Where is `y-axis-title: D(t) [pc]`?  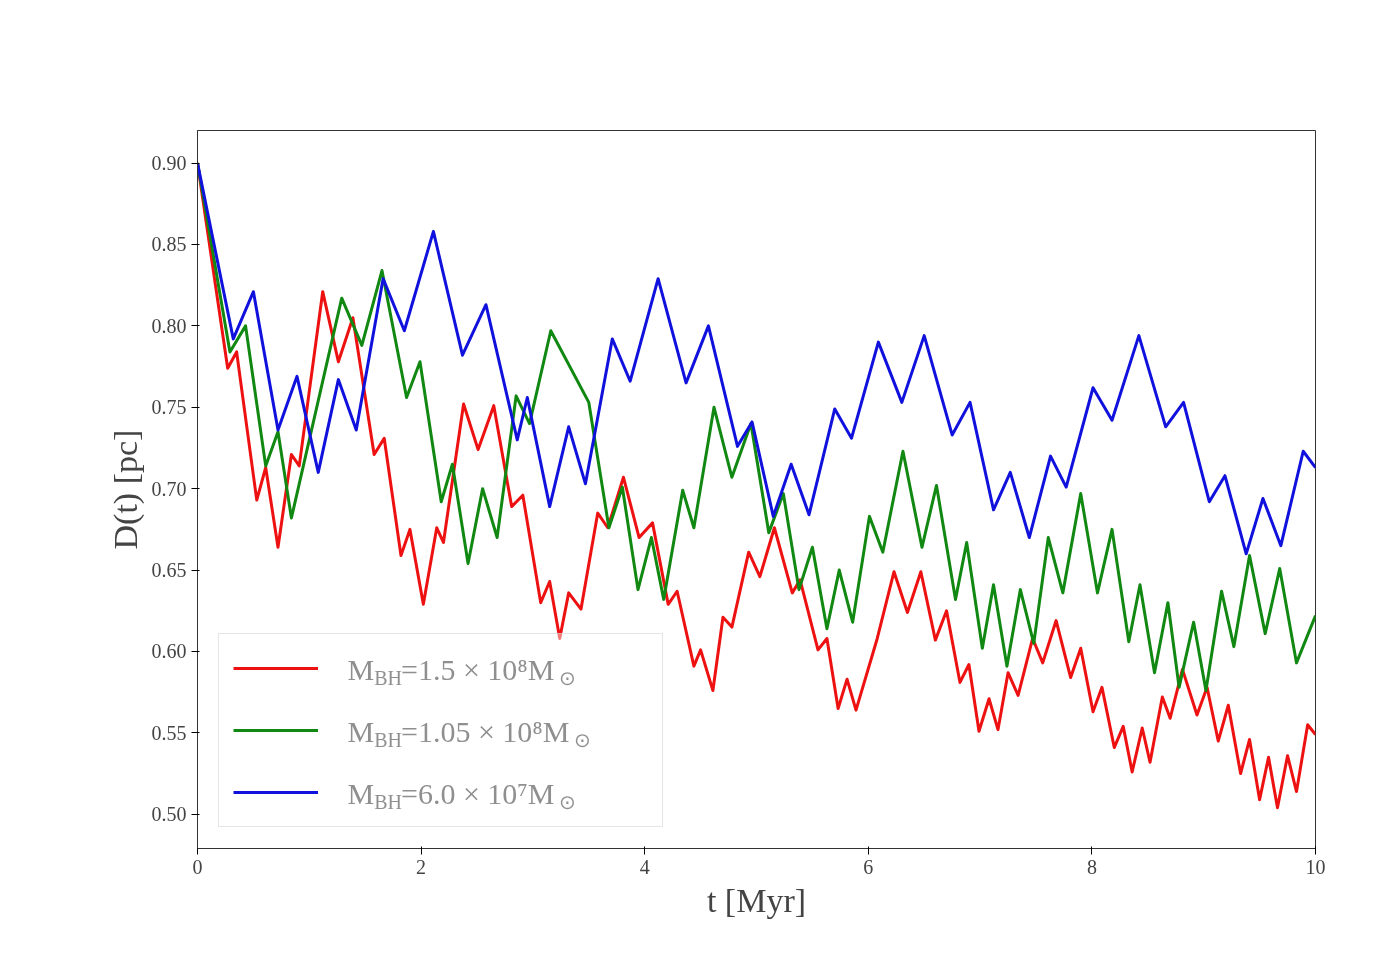 y-axis-title: D(t) [pc] is located at coordinates (125, 489).